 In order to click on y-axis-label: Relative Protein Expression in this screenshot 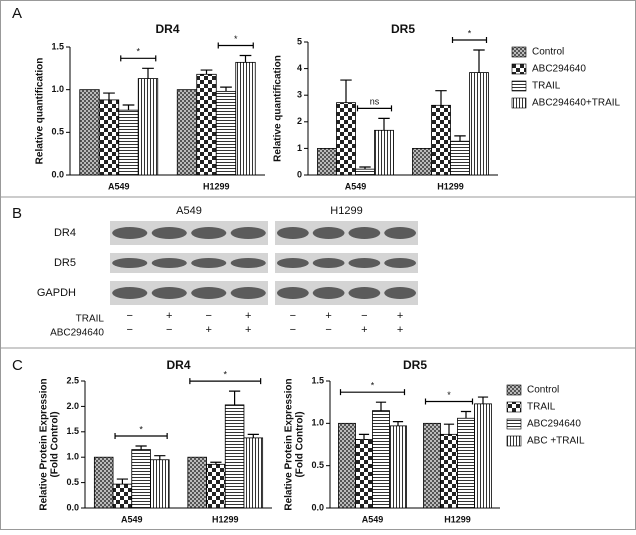, I will do `click(44, 444)`.